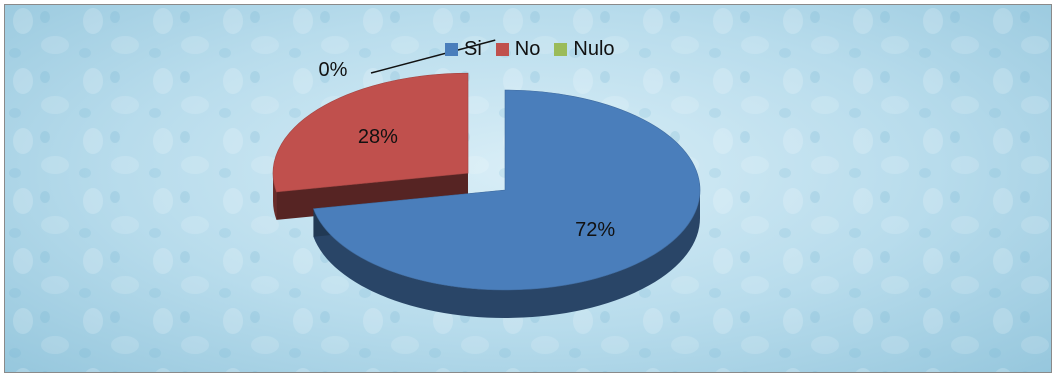 This screenshot has height=379, width=1058. Describe the element at coordinates (333, 70) in the screenshot. I see `data-label-nulo: 0%` at that location.